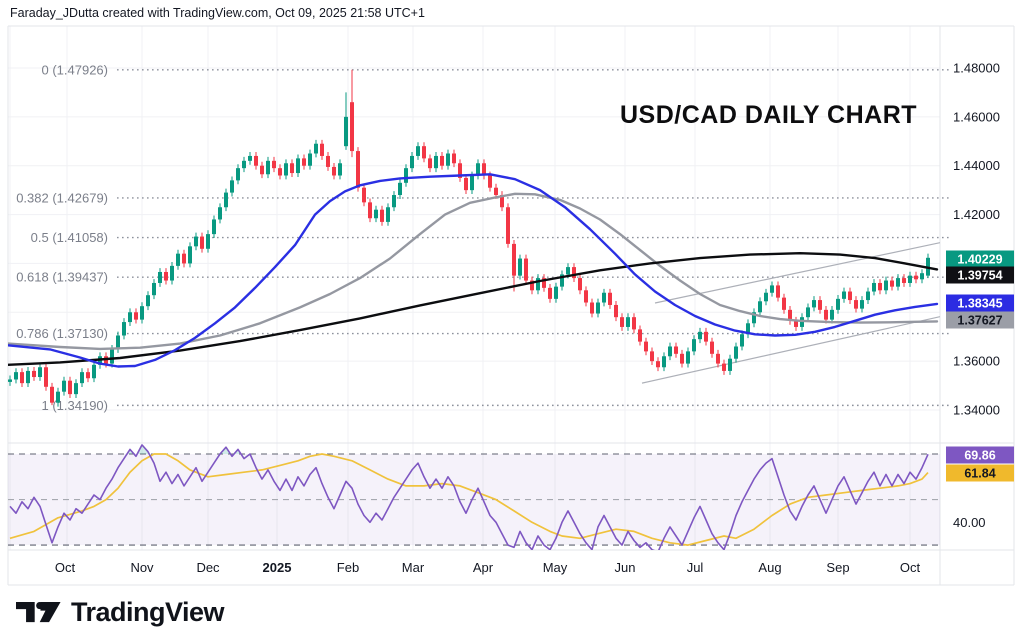 This screenshot has height=643, width=1020. Describe the element at coordinates (790, 350) in the screenshot. I see `channel-lower` at that location.